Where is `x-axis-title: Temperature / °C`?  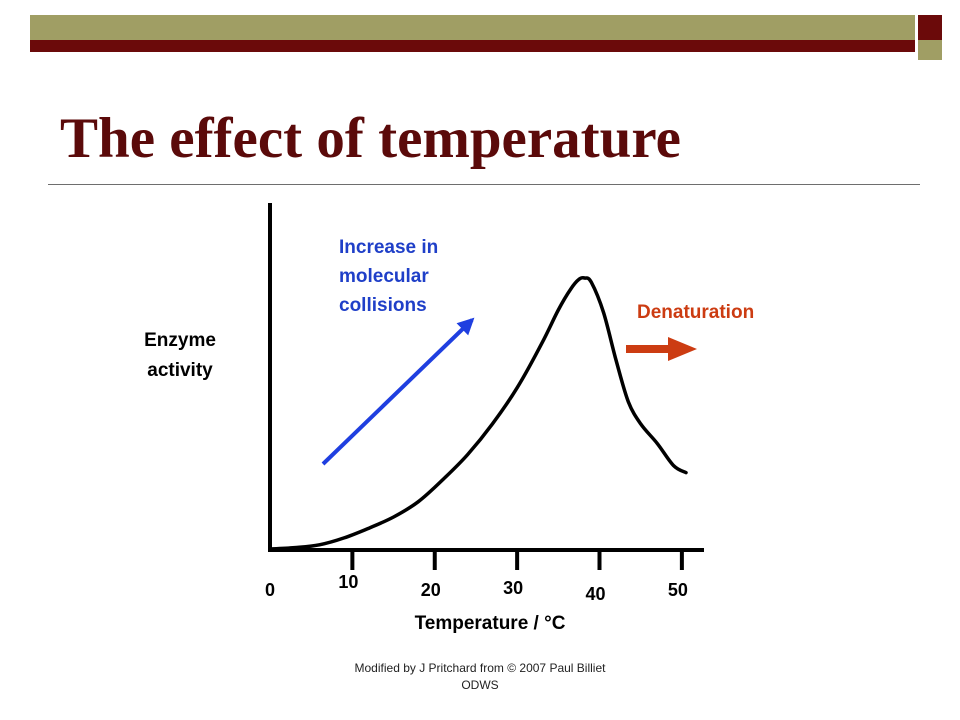
x-axis-title: Temperature / °C is located at coordinates (490, 623).